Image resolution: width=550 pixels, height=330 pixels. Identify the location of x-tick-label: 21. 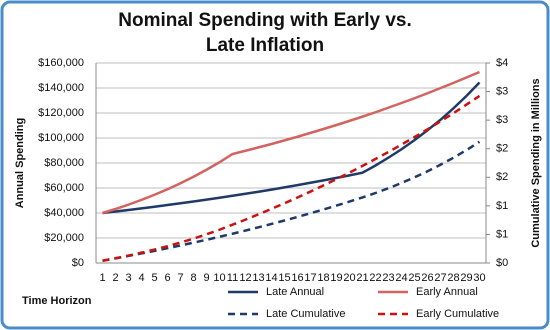
(362, 278).